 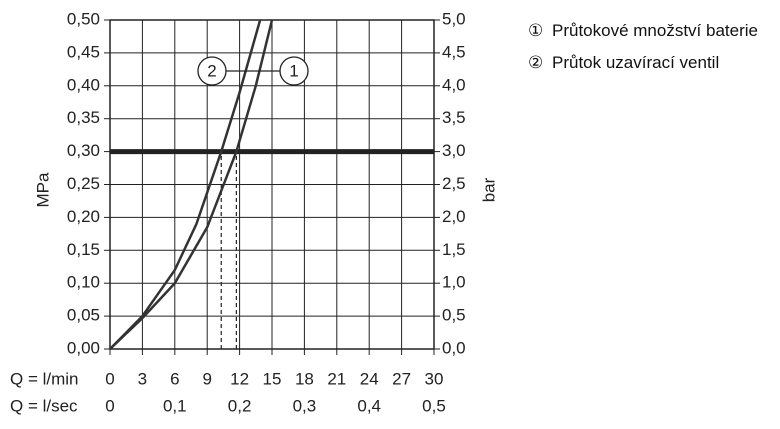 What do you see at coordinates (336, 378) in the screenshot?
I see `x-tick-label: 21` at bounding box center [336, 378].